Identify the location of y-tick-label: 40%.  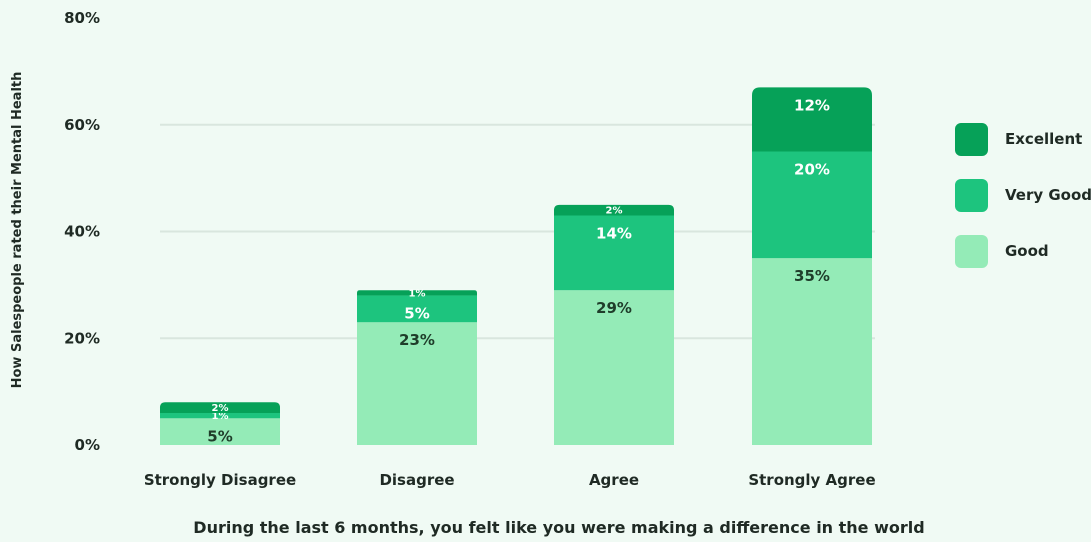
(82, 232).